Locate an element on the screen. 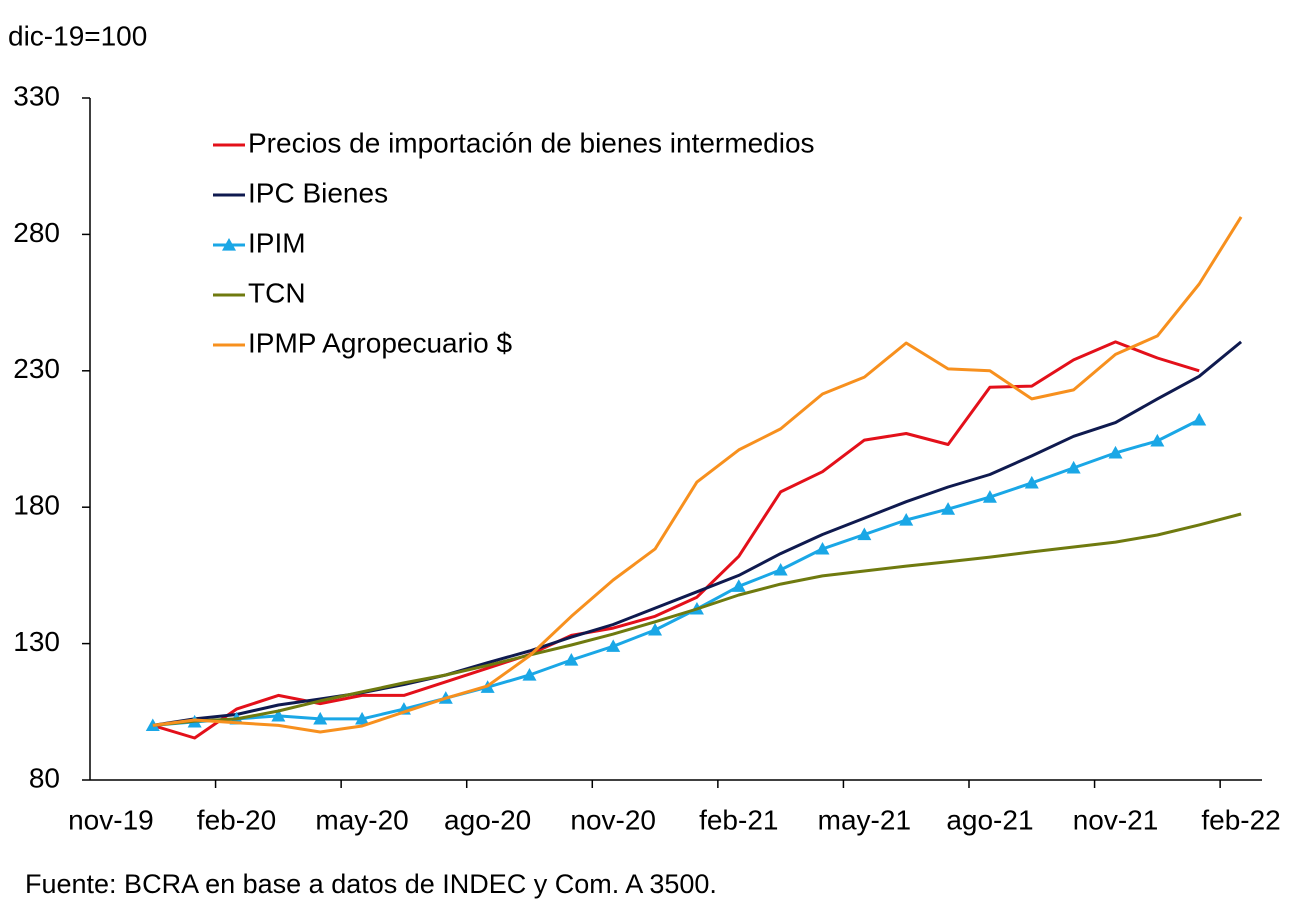  y-tick-label: 330 is located at coordinates (36, 95).